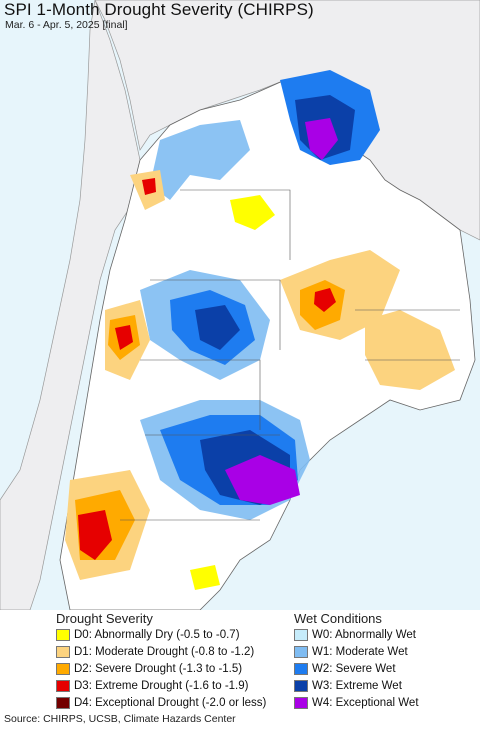  Describe the element at coordinates (66, 25) in the screenshot. I see `map-subtitle: Mar. 6 - Apr. 5, 2025 [final]` at that location.